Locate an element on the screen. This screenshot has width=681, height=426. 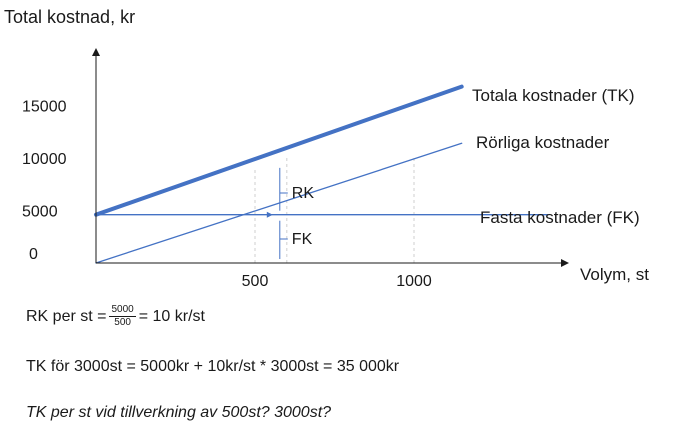
rk-result: = 10 kr/st is located at coordinates (171, 316).